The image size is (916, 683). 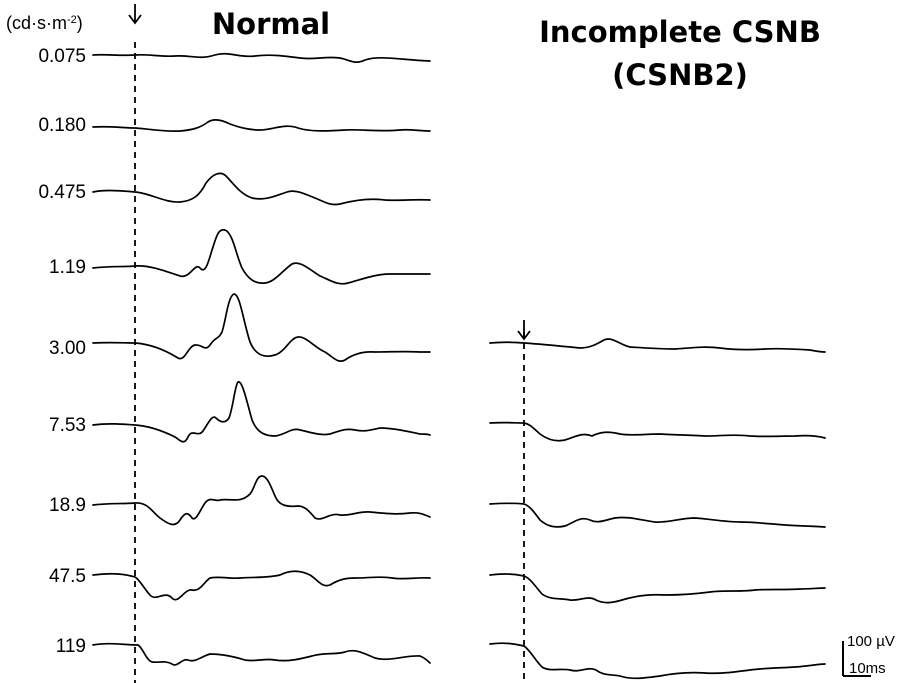 I want to click on normal-trace-0.180, so click(x=261, y=125).